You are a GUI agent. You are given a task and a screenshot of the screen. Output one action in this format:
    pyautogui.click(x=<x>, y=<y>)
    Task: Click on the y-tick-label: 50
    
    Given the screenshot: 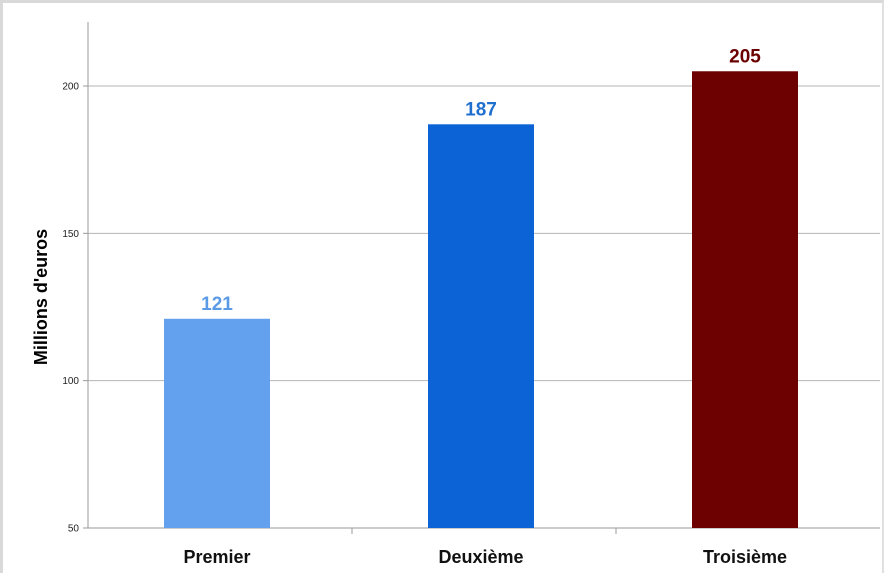 What is the action you would take?
    pyautogui.click(x=74, y=529)
    